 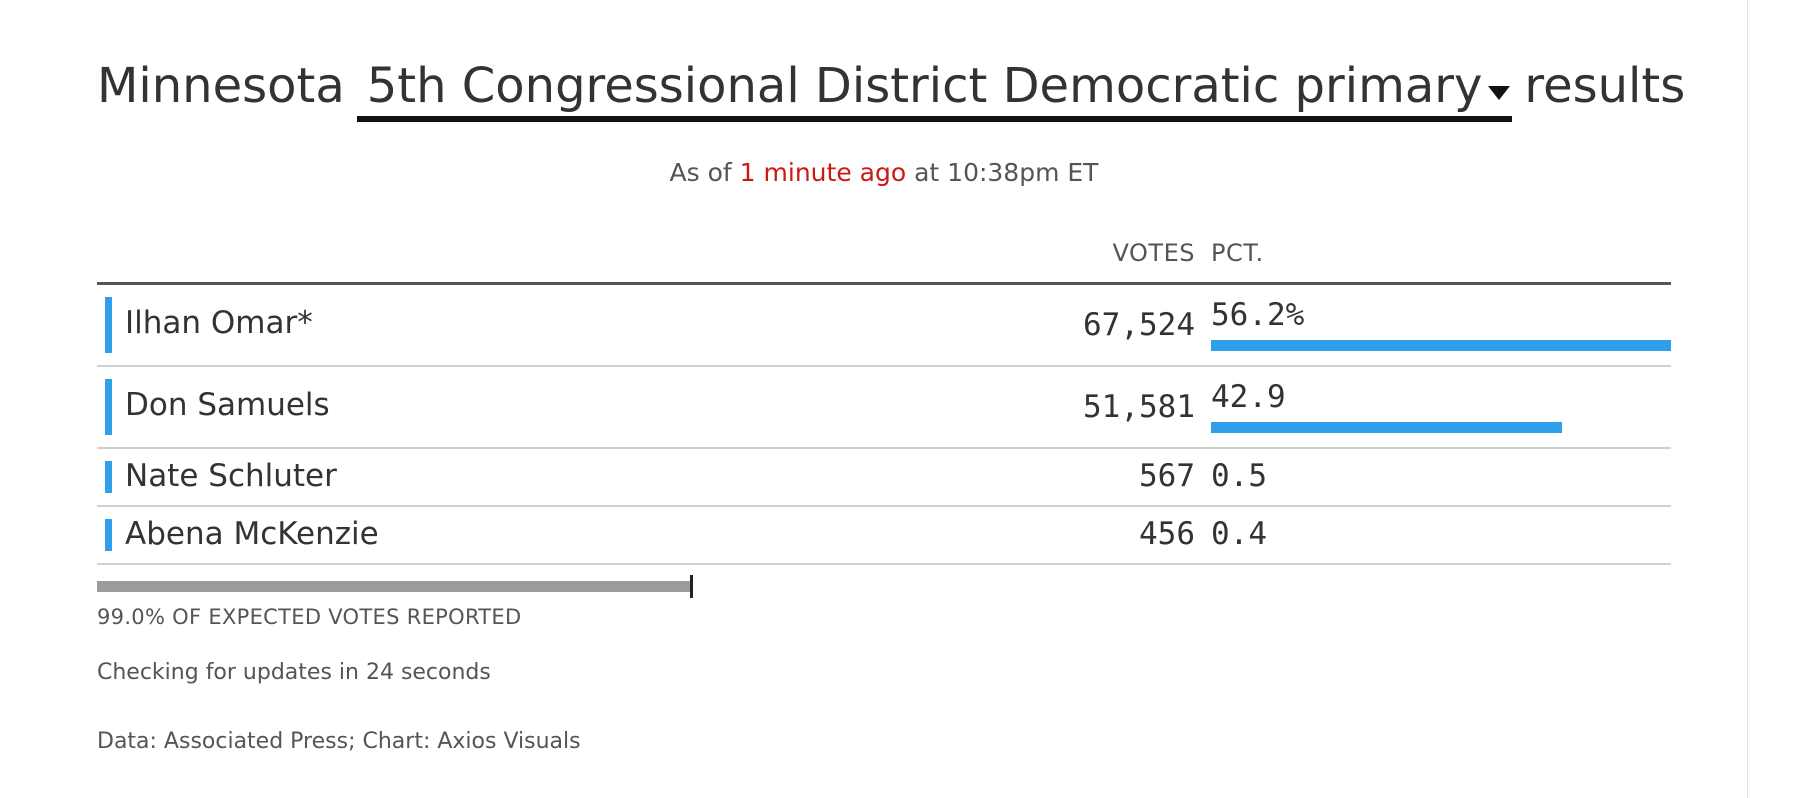 I want to click on candidate-name: Abena McKenzie, so click(x=252, y=534).